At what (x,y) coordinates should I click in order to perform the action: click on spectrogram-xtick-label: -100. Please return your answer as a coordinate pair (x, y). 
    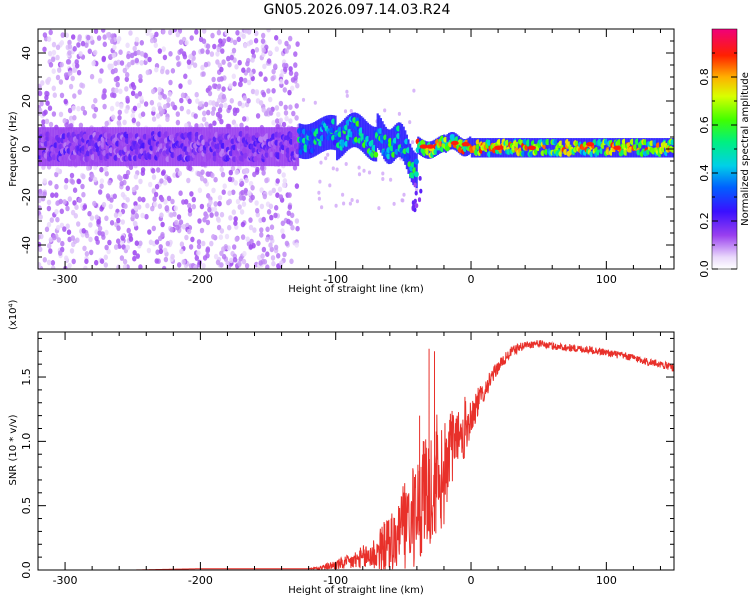
    Looking at the image, I should click on (335, 279).